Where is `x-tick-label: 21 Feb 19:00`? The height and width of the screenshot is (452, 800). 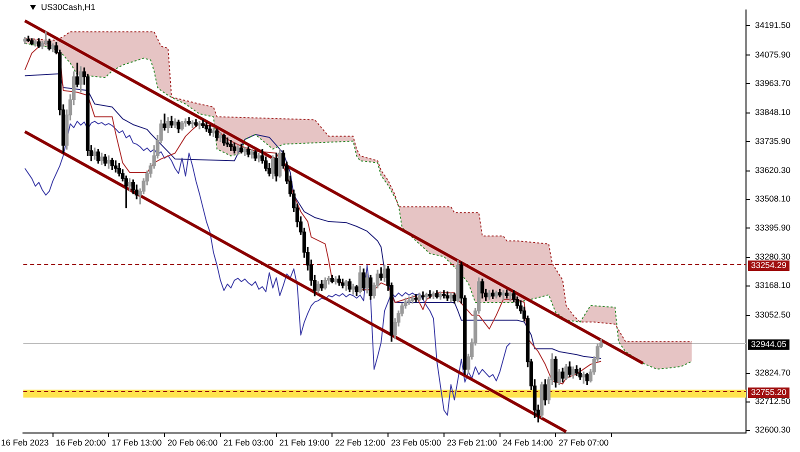 x-tick-label: 21 Feb 19:00 is located at coordinates (304, 442).